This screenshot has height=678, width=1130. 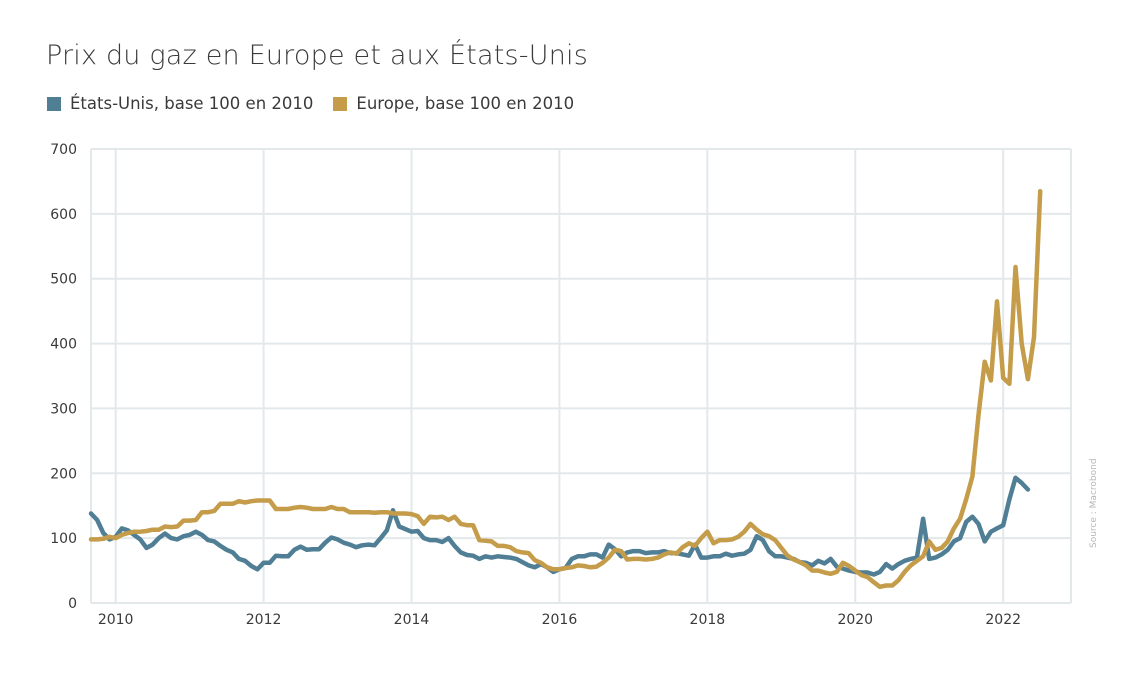 I want to click on y-tick-label: 100, so click(x=63, y=539).